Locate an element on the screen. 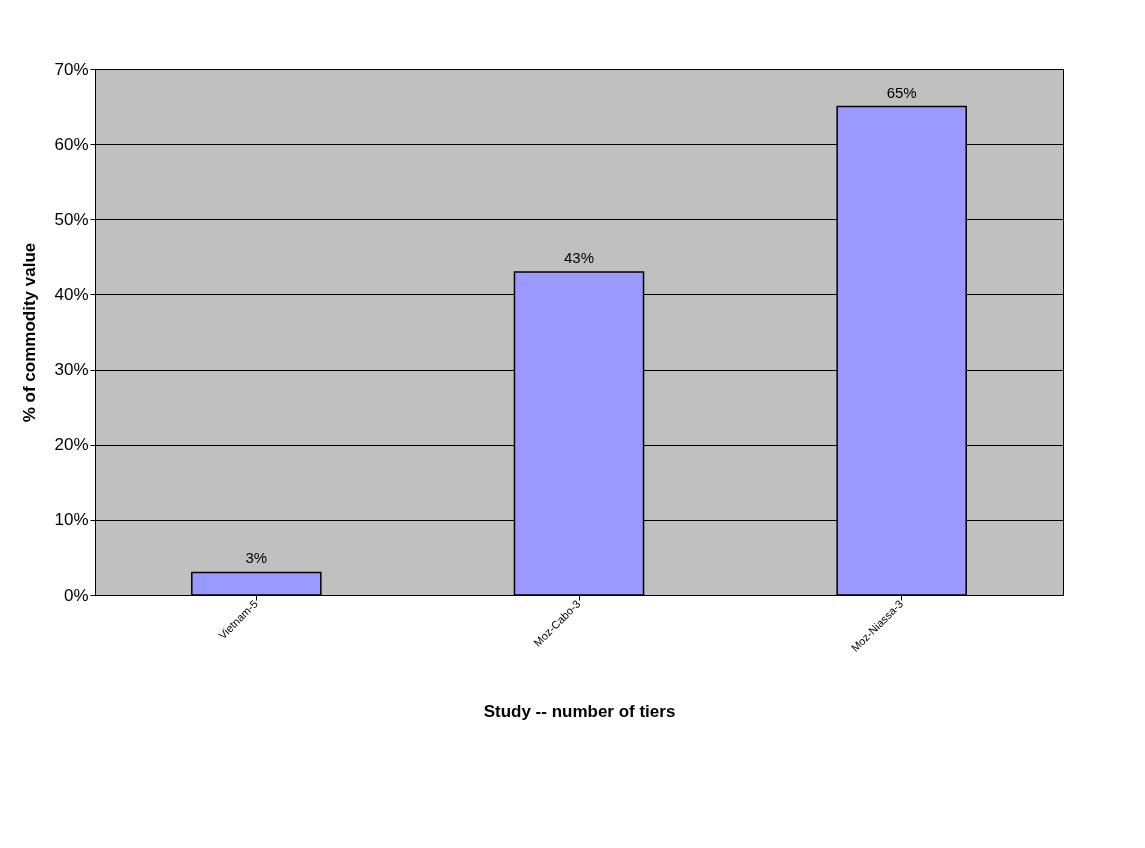 Image resolution: width=1145 pixels, height=848 pixels. y-axis-title: % of commodity value is located at coordinates (30, 332).